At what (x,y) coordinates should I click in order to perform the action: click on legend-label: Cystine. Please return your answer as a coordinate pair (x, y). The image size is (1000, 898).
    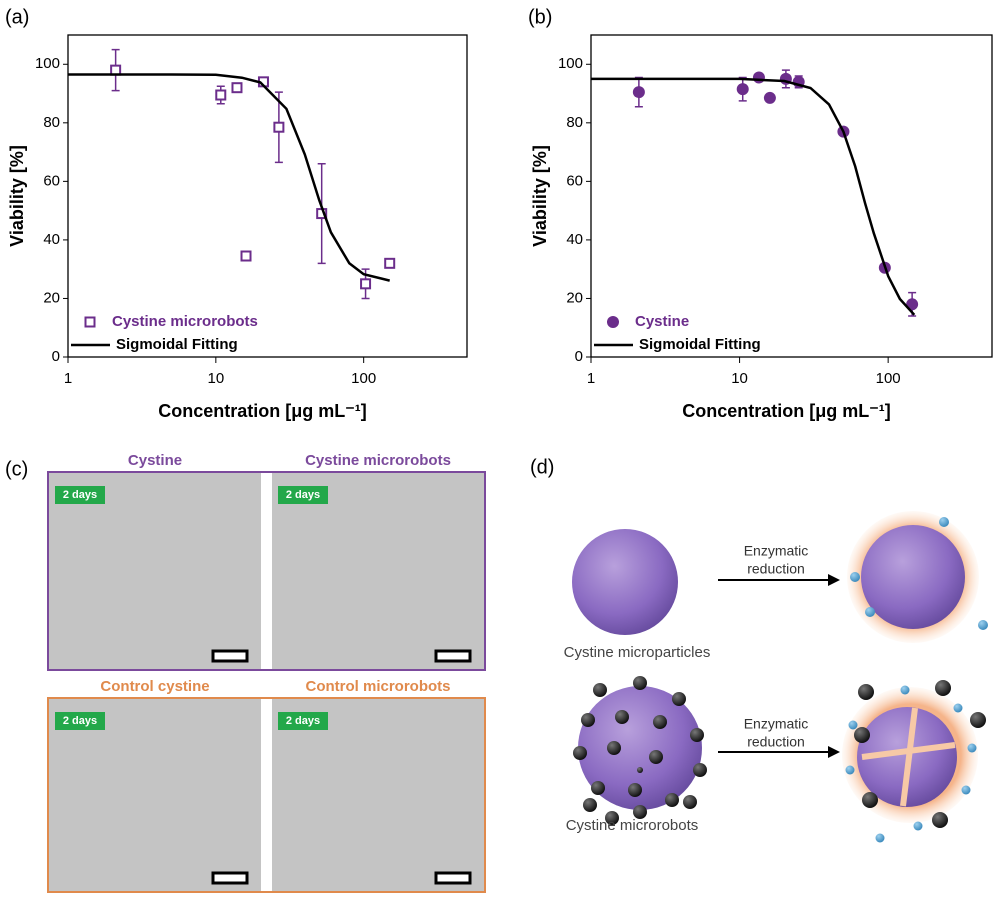
    Looking at the image, I should click on (662, 321).